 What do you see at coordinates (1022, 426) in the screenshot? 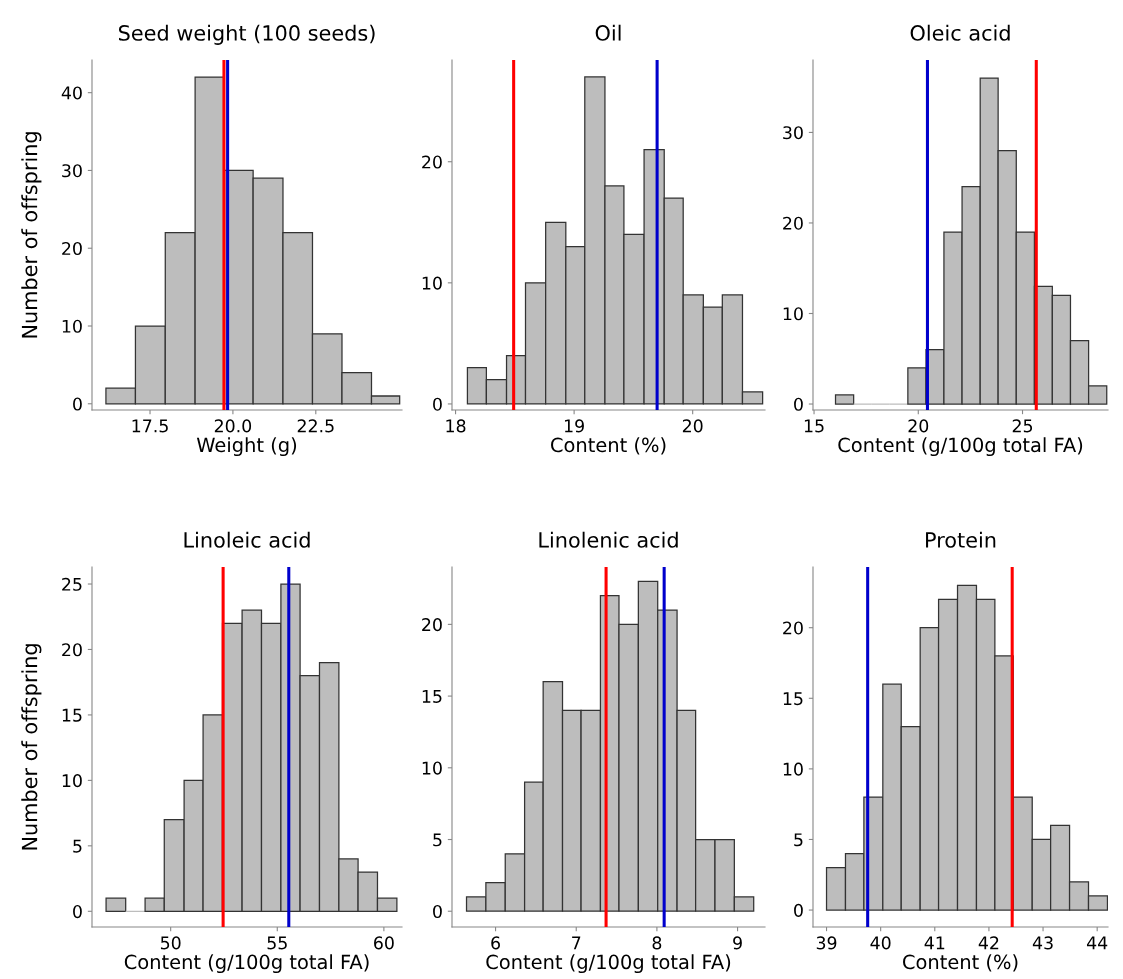
I see `x-tick-label: 25` at bounding box center [1022, 426].